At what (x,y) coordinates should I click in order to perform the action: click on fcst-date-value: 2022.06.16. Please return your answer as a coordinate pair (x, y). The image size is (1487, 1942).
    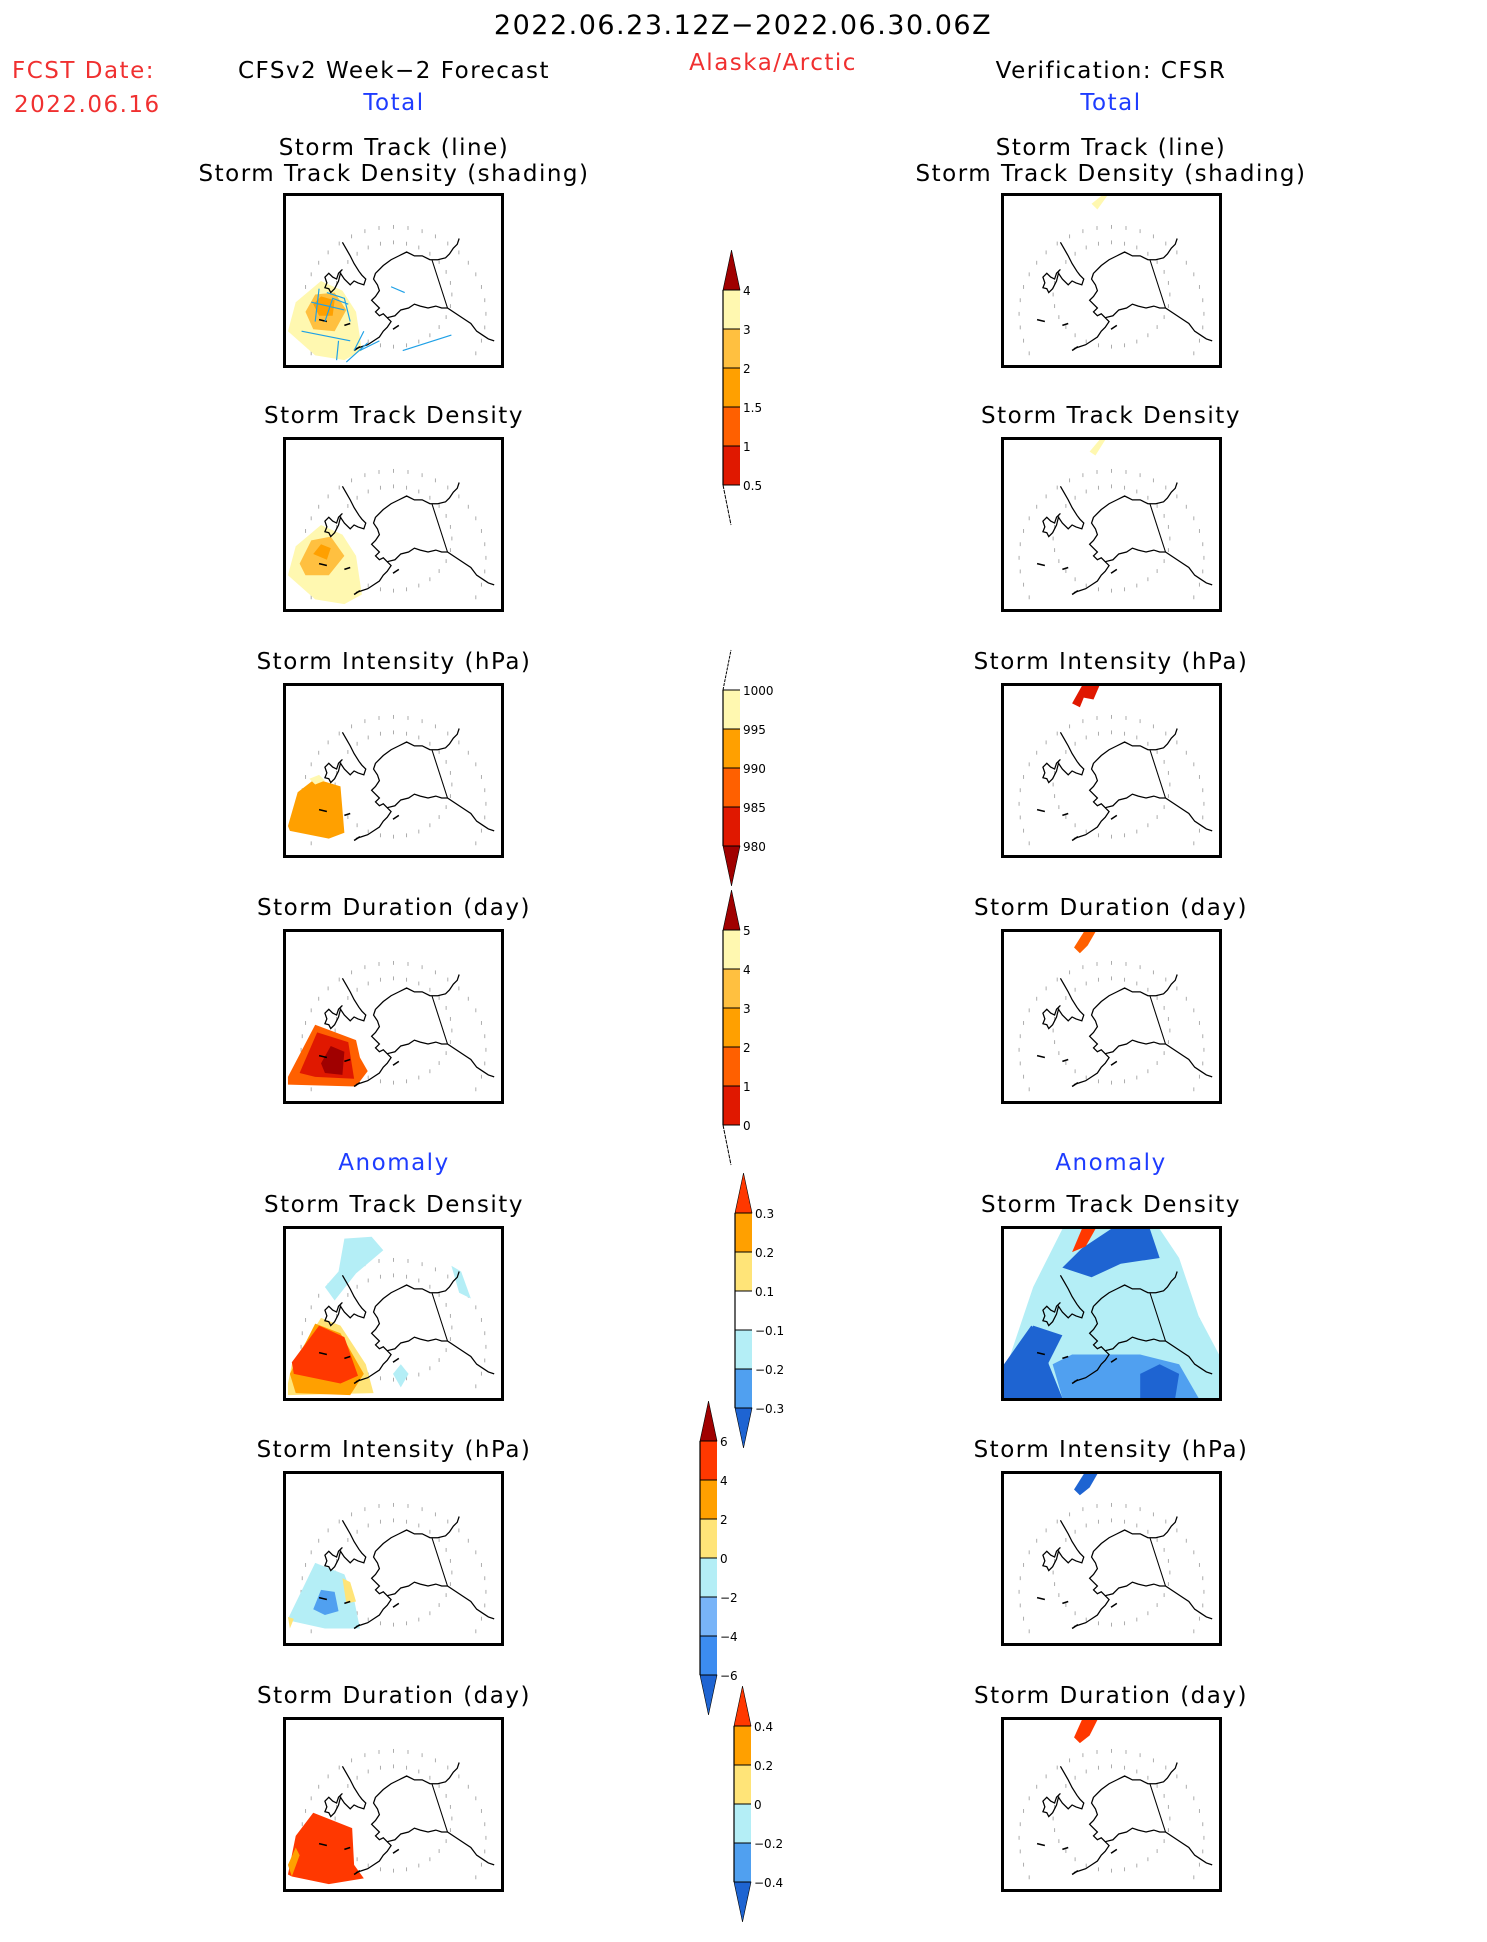
    Looking at the image, I should click on (87, 105).